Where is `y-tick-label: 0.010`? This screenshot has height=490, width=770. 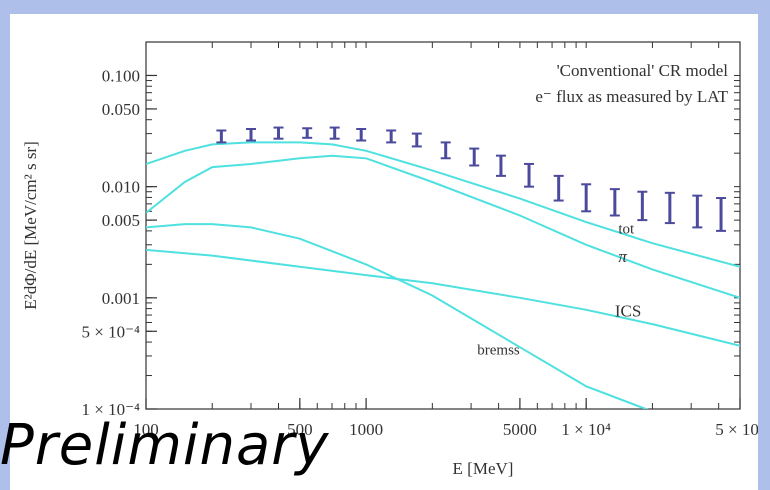 y-tick-label: 0.010 is located at coordinates (121, 187).